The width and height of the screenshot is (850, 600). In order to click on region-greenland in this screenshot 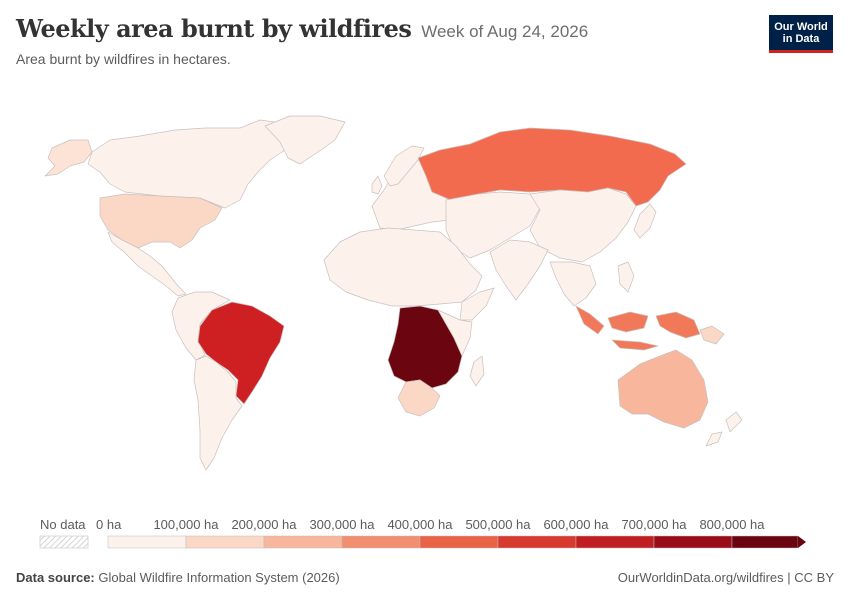, I will do `click(305, 140)`.